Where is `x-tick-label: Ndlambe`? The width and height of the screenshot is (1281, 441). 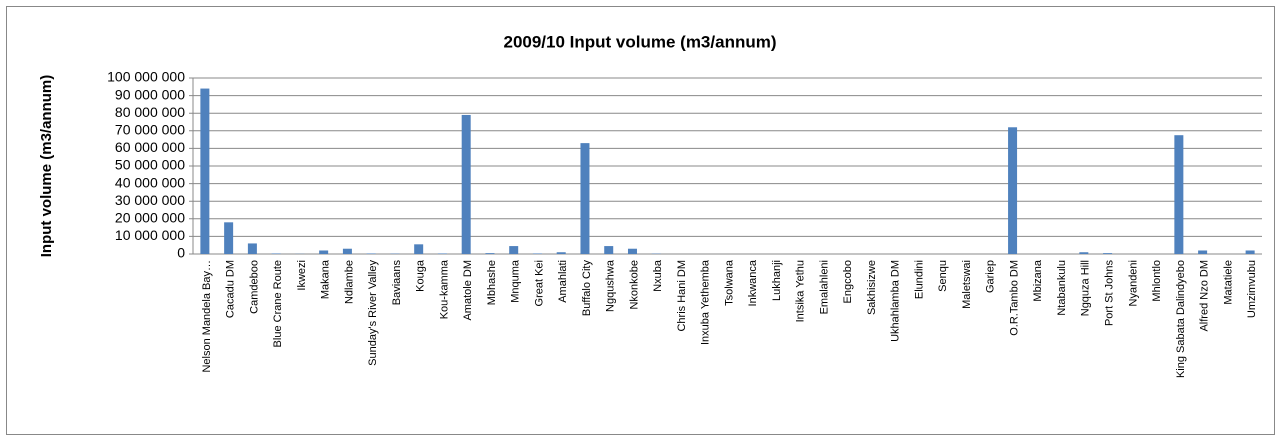 x-tick-label: Ndlambe is located at coordinates (349, 282).